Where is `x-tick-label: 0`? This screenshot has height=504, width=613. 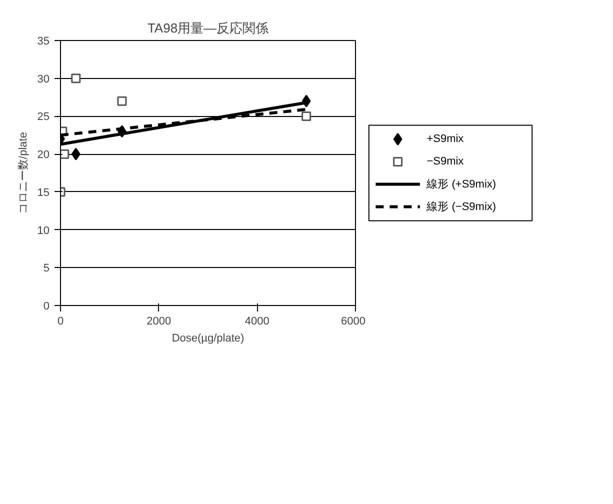
x-tick-label: 0 is located at coordinates (60, 322).